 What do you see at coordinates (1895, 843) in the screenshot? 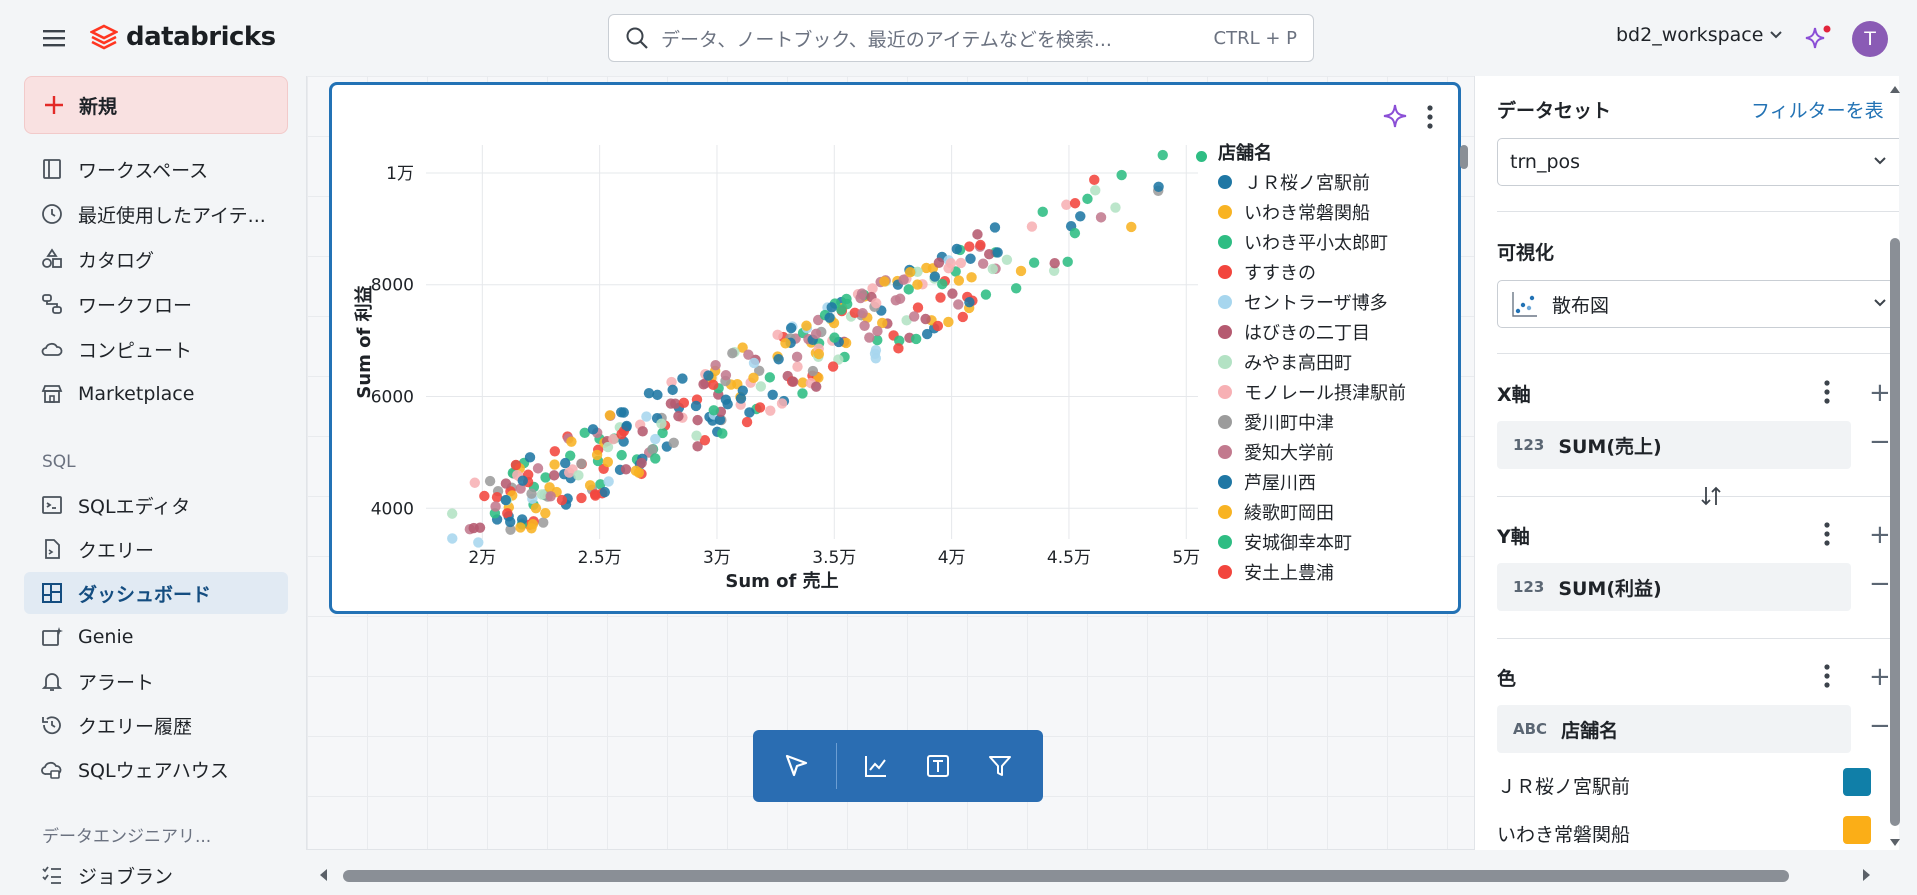
I see `scroll-down-icon` at bounding box center [1895, 843].